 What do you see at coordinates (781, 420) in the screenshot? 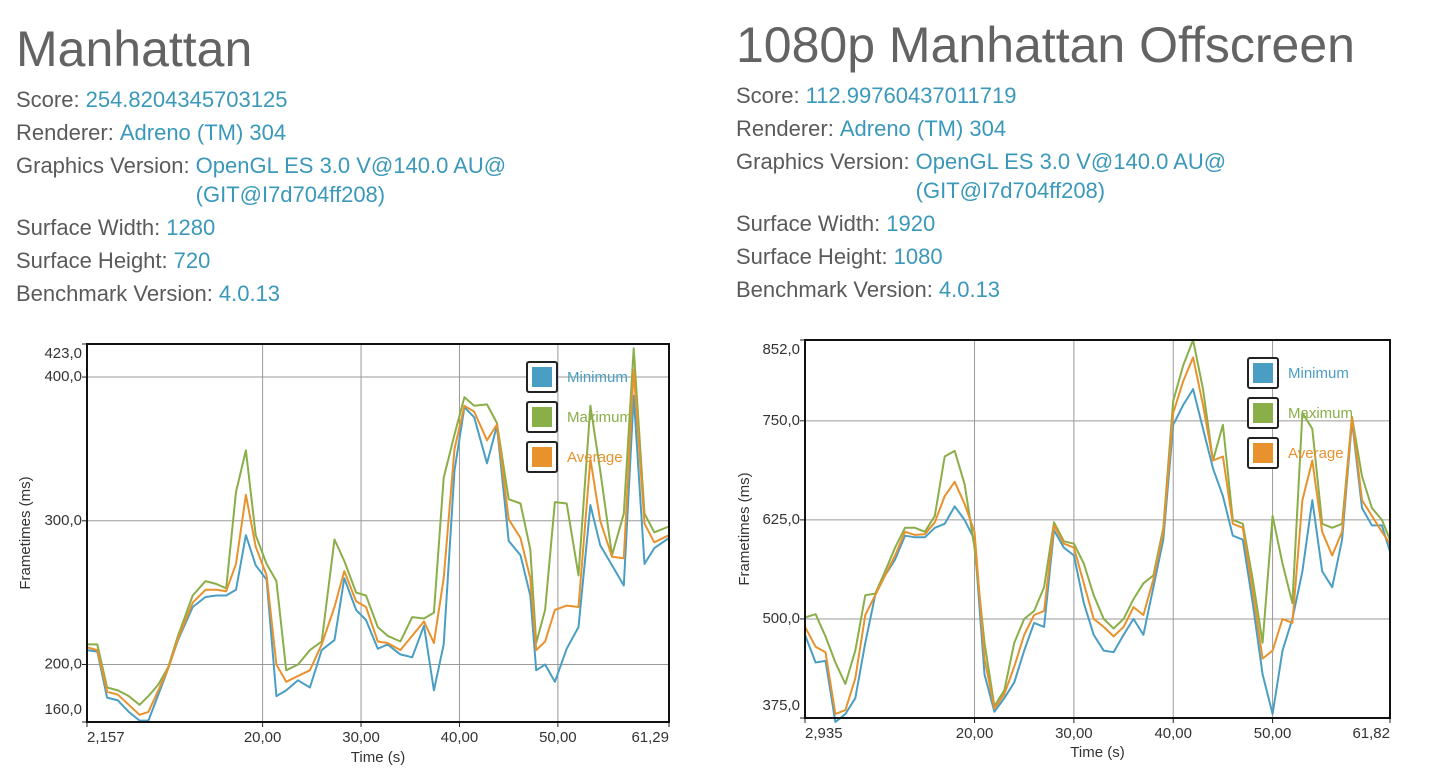
I see `y-tick-label: 750,0` at bounding box center [781, 420].